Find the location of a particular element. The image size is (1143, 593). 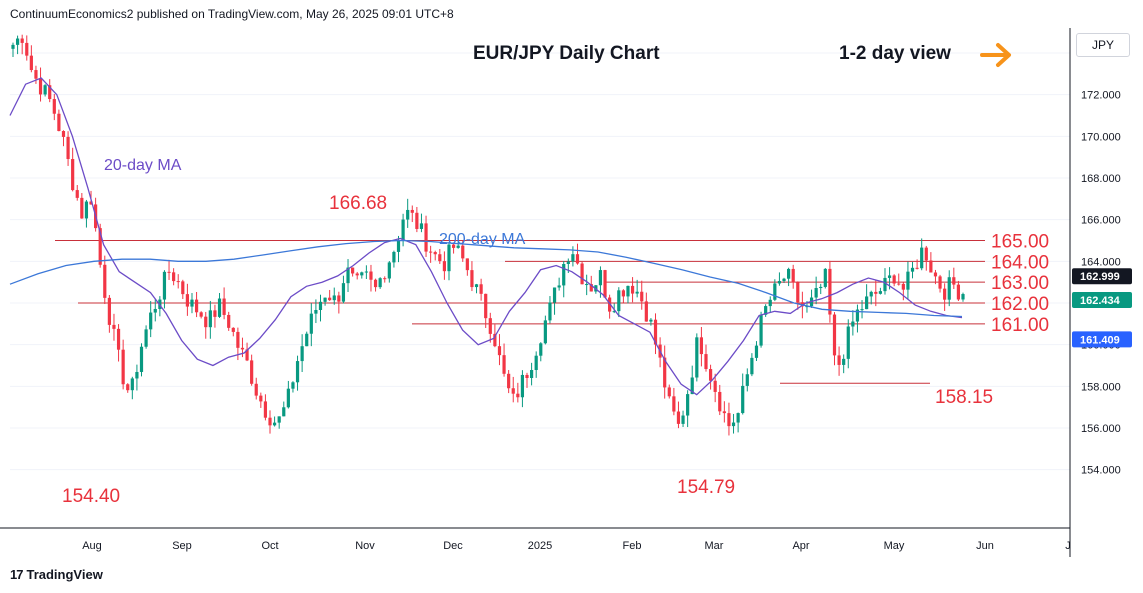

x-tick-label: Dec is located at coordinates (453, 546).